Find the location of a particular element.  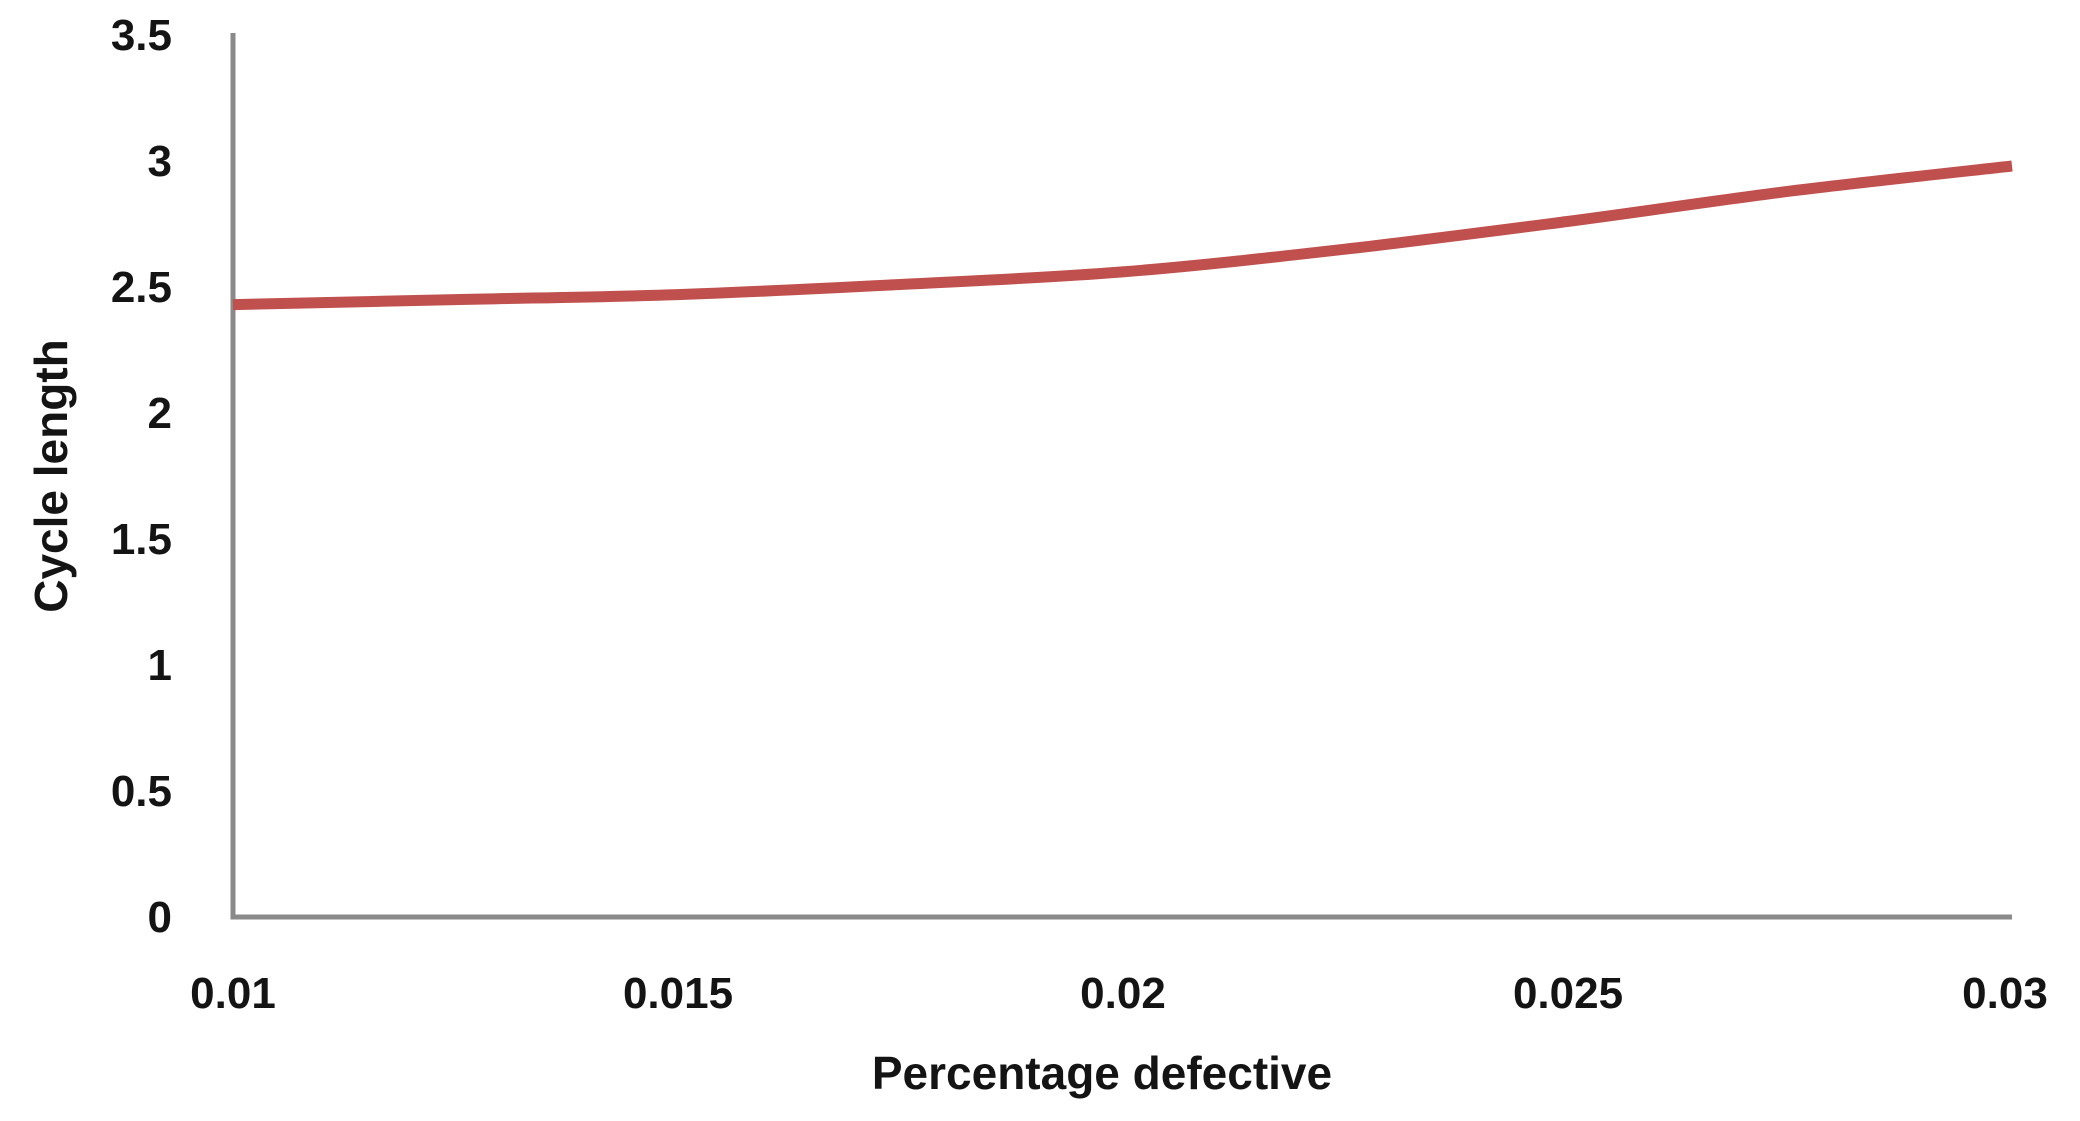

y-tick-label: 2.5 is located at coordinates (141, 287).